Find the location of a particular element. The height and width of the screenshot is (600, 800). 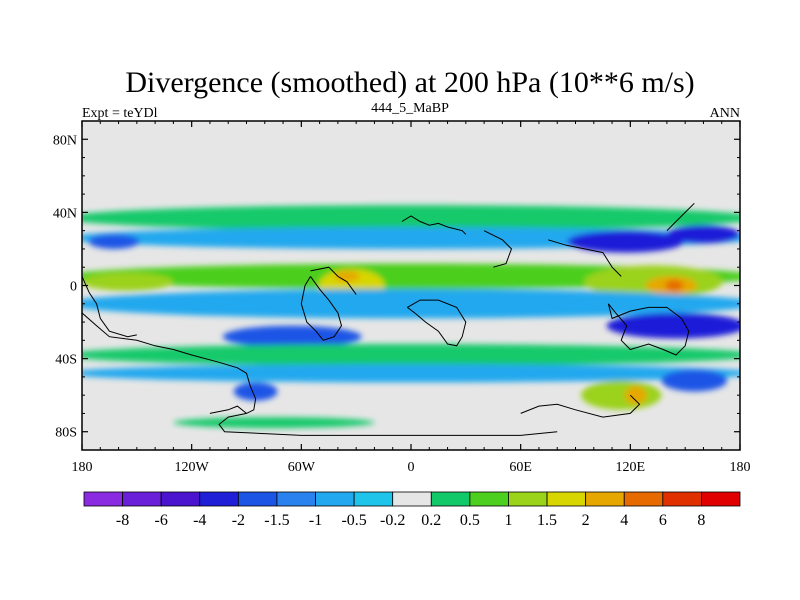

y-tick-label: 80S is located at coordinates (66, 433).